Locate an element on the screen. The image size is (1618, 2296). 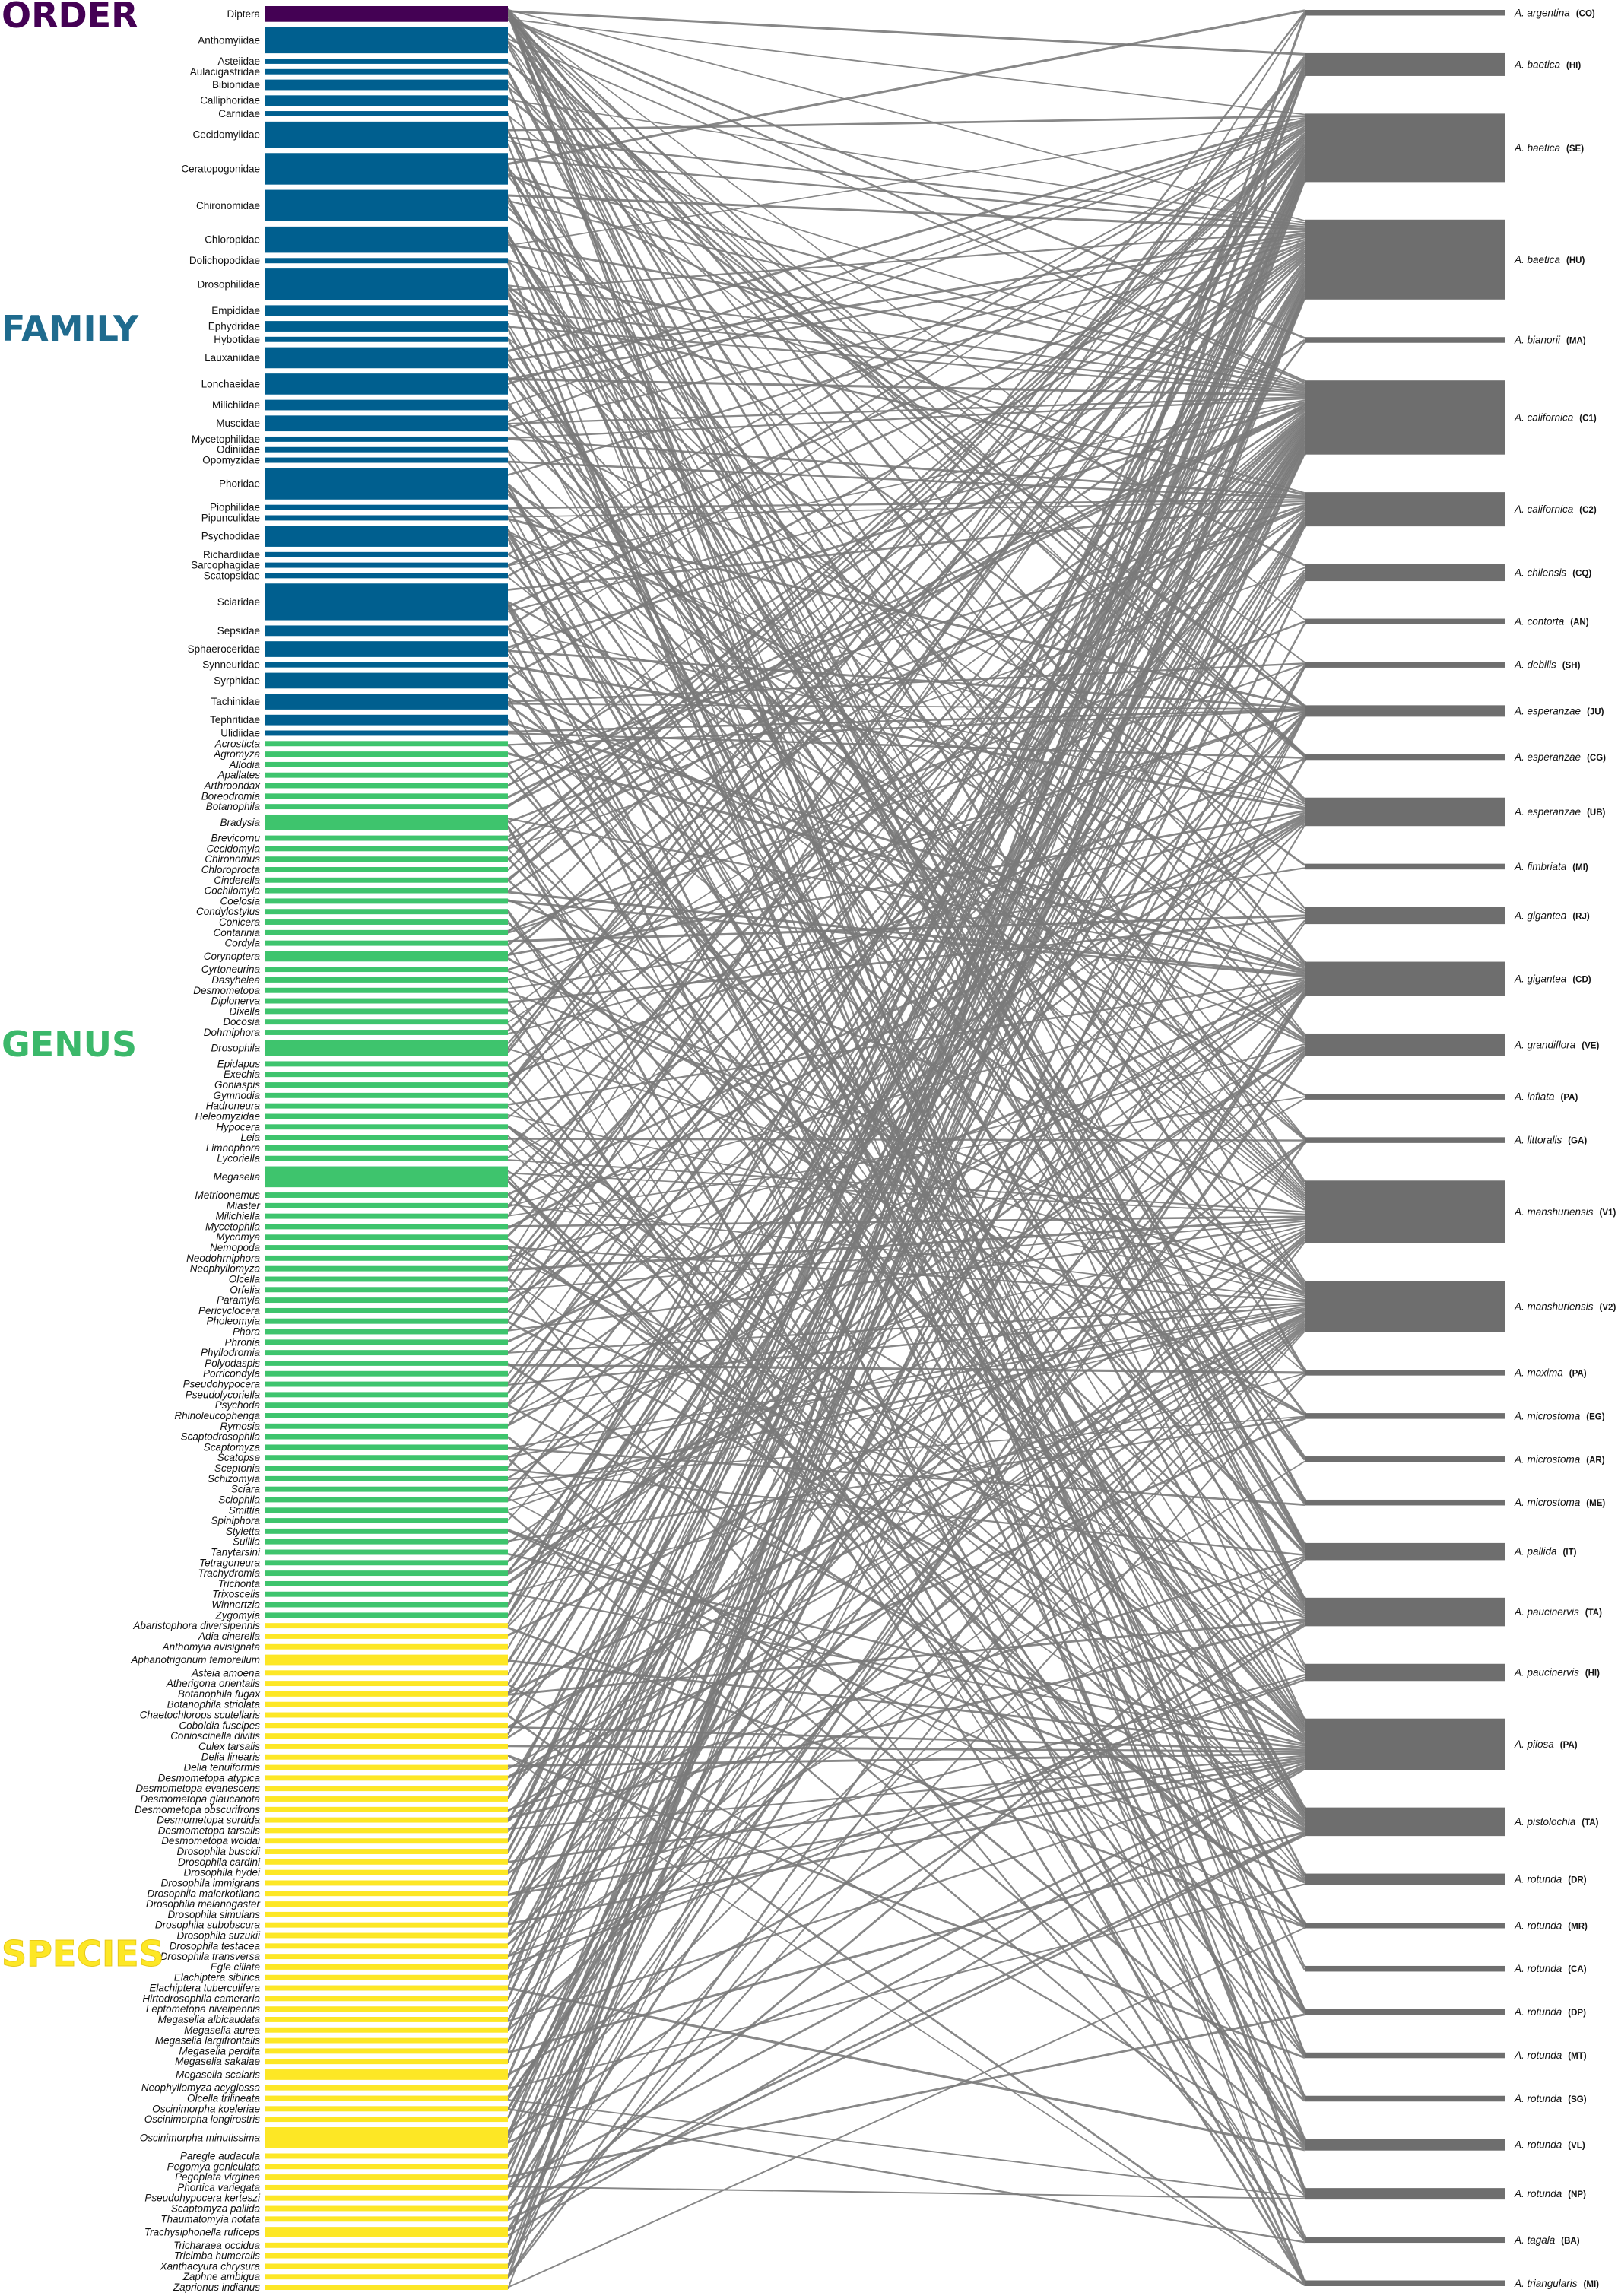
taxon-species-drosophila-immigrans: Drosophila immigrans is located at coordinates (334, 1882).